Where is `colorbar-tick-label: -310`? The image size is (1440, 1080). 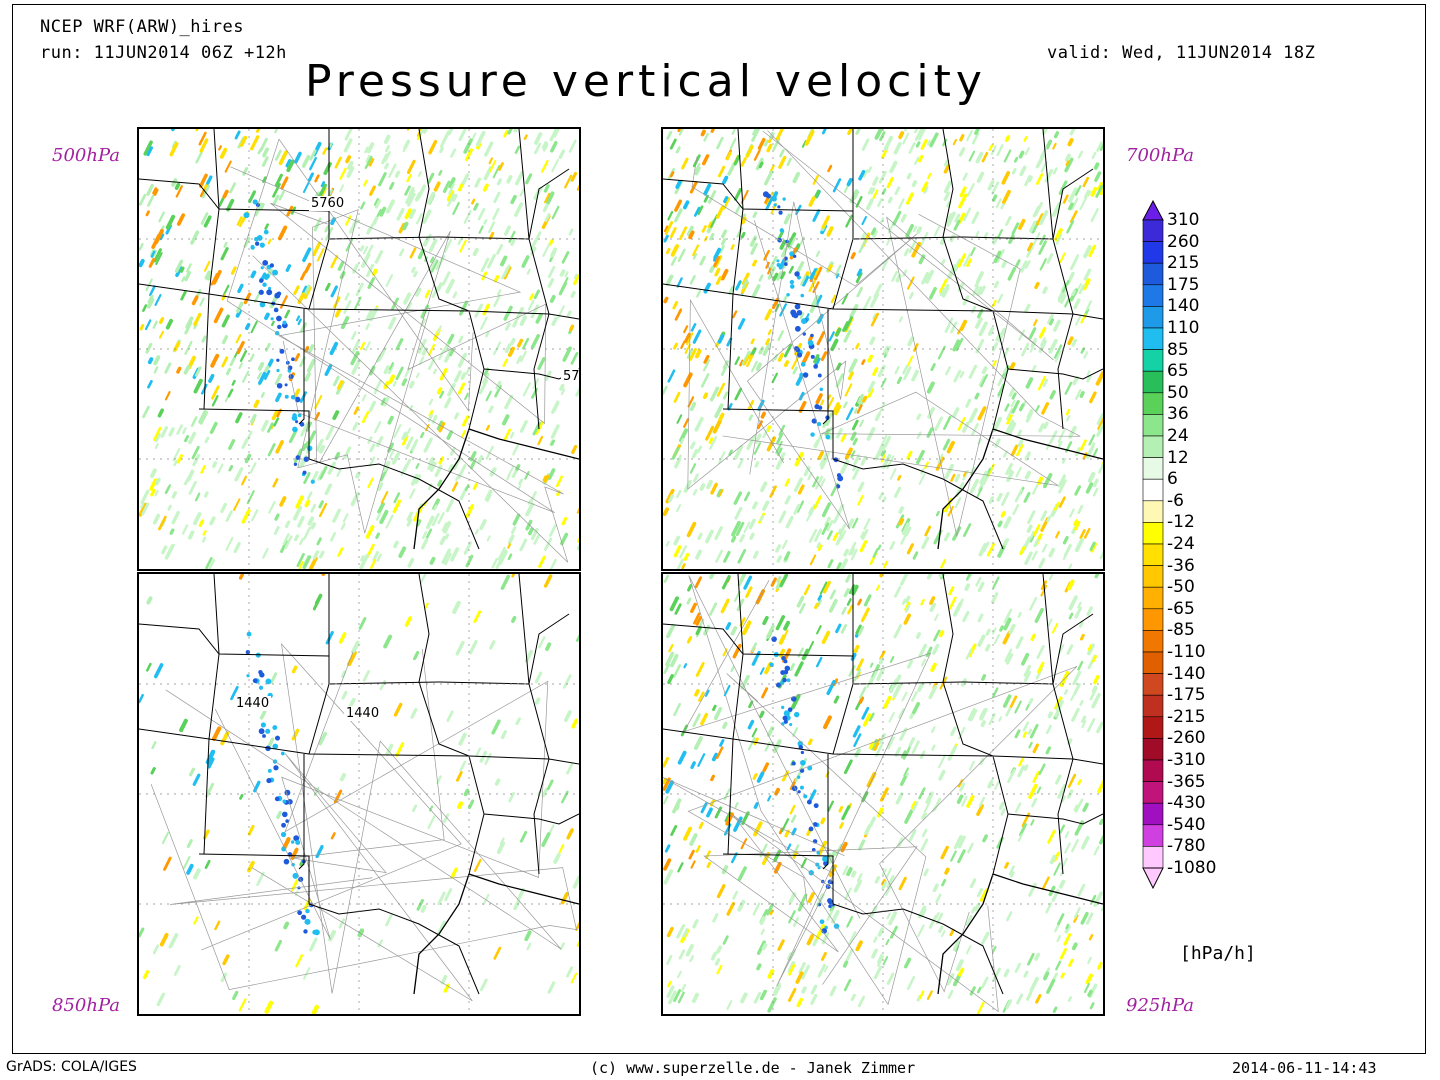 colorbar-tick-label: -310 is located at coordinates (1186, 760).